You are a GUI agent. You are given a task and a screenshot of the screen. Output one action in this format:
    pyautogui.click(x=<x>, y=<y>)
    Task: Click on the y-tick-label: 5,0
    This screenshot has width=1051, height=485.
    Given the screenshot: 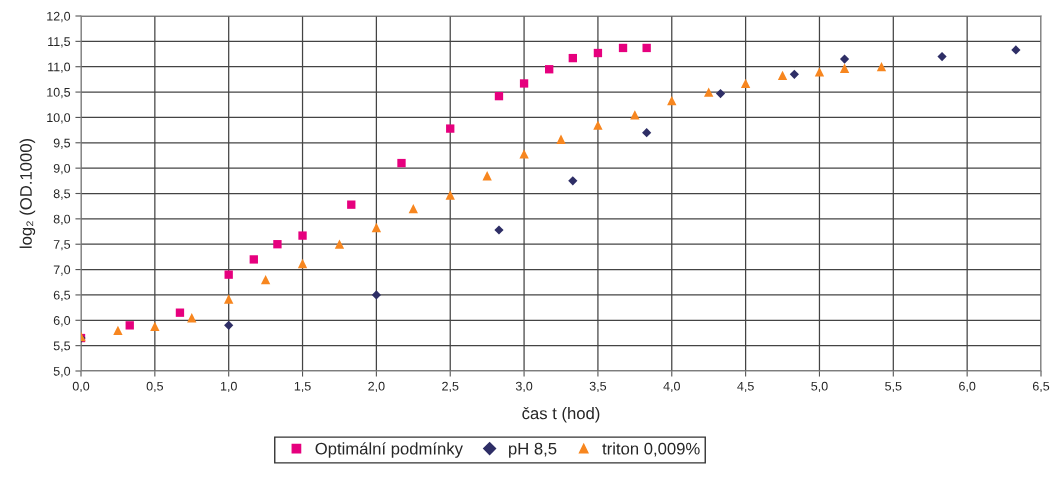 What is the action you would take?
    pyautogui.click(x=62, y=372)
    